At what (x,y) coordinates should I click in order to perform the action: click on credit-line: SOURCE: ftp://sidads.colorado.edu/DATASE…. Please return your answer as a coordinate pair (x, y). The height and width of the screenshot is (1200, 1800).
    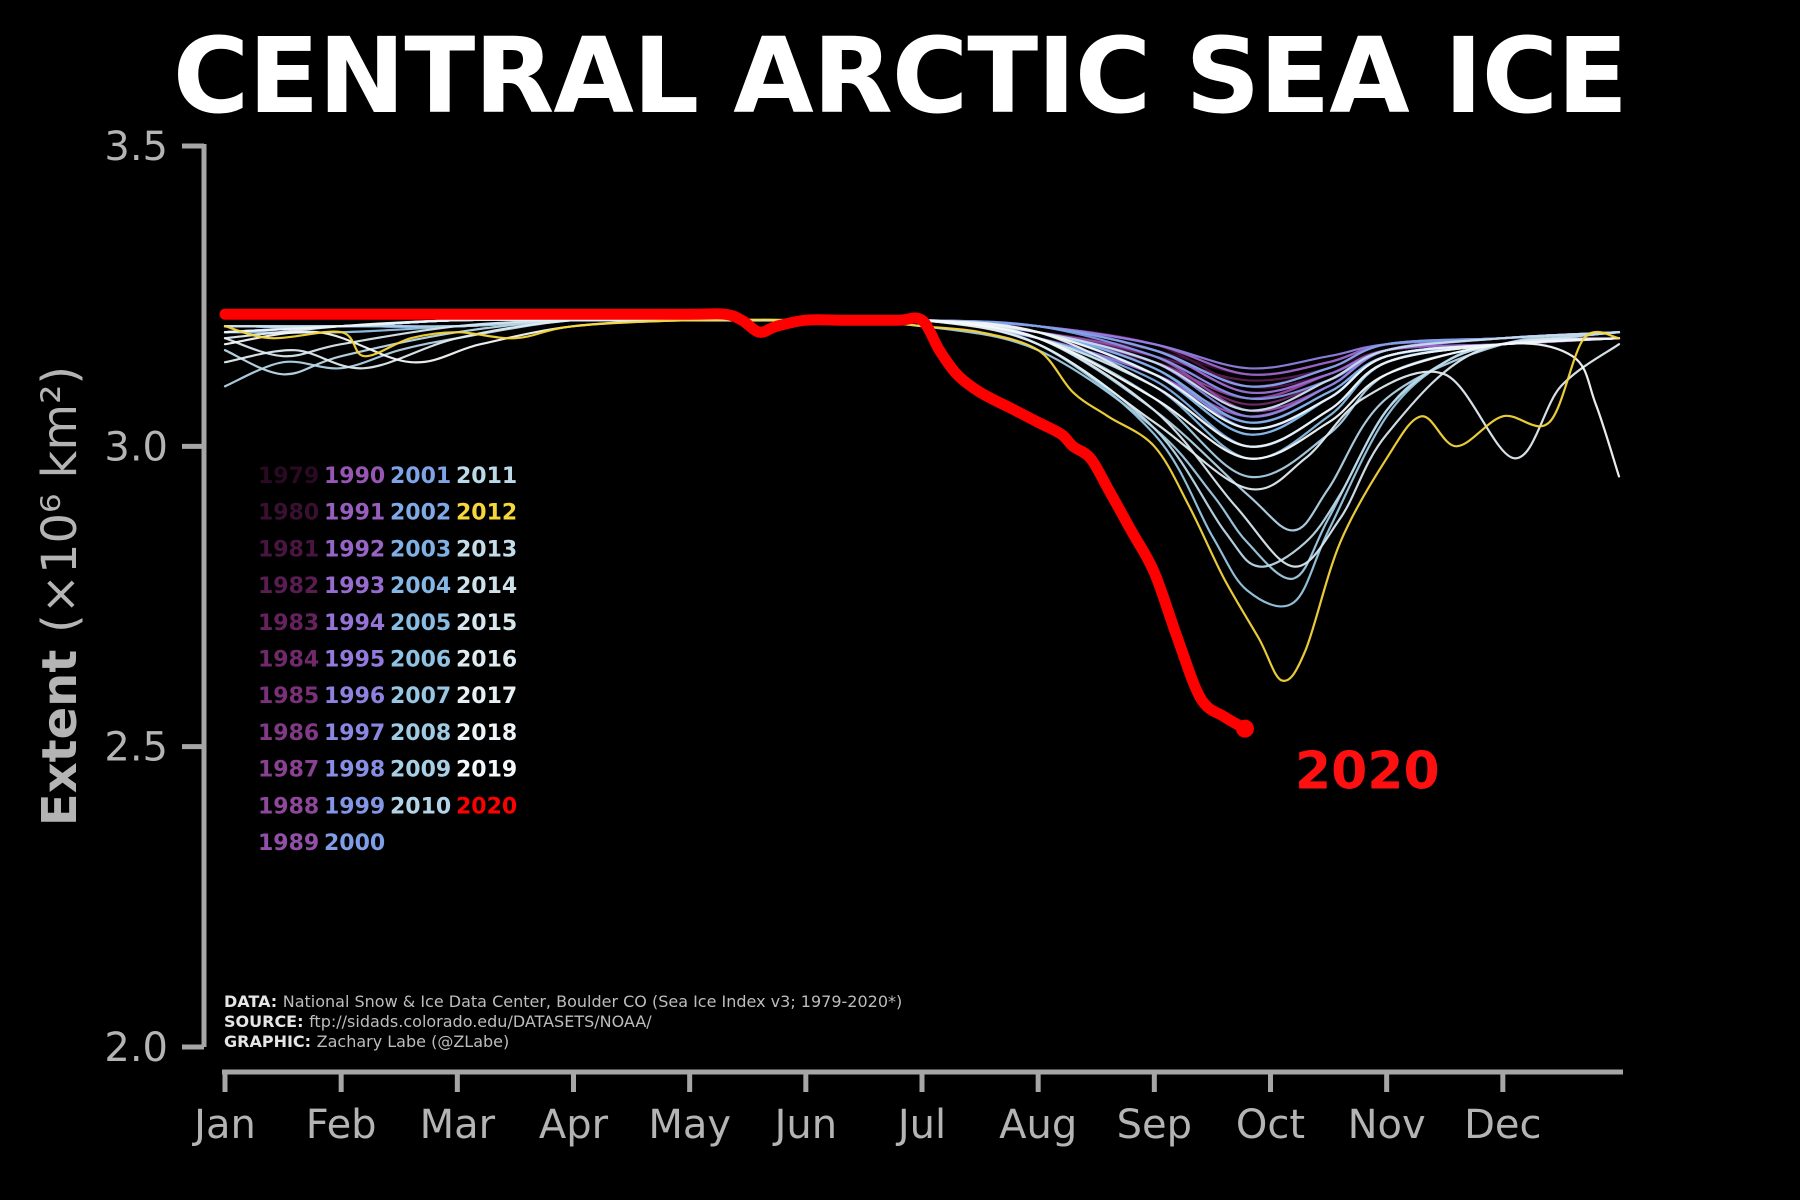
    Looking at the image, I should click on (438, 1021).